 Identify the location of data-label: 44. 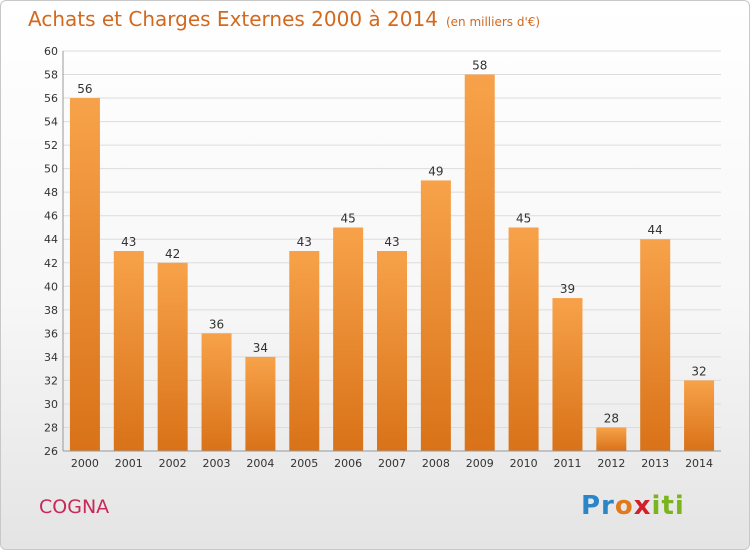
(655, 230).